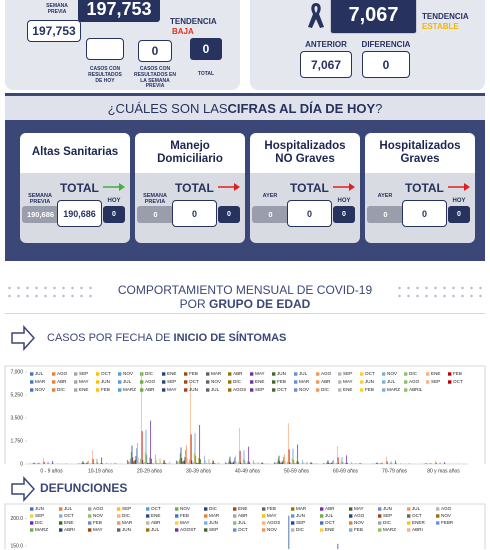 Image resolution: width=490 pixels, height=550 pixels. I want to click on total-value: 190,686, so click(79, 213).